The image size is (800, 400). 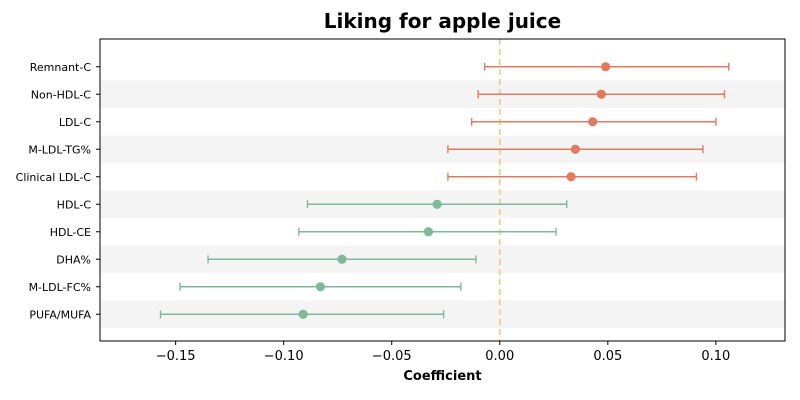 What do you see at coordinates (284, 356) in the screenshot?
I see `x-tick-label: −0.10` at bounding box center [284, 356].